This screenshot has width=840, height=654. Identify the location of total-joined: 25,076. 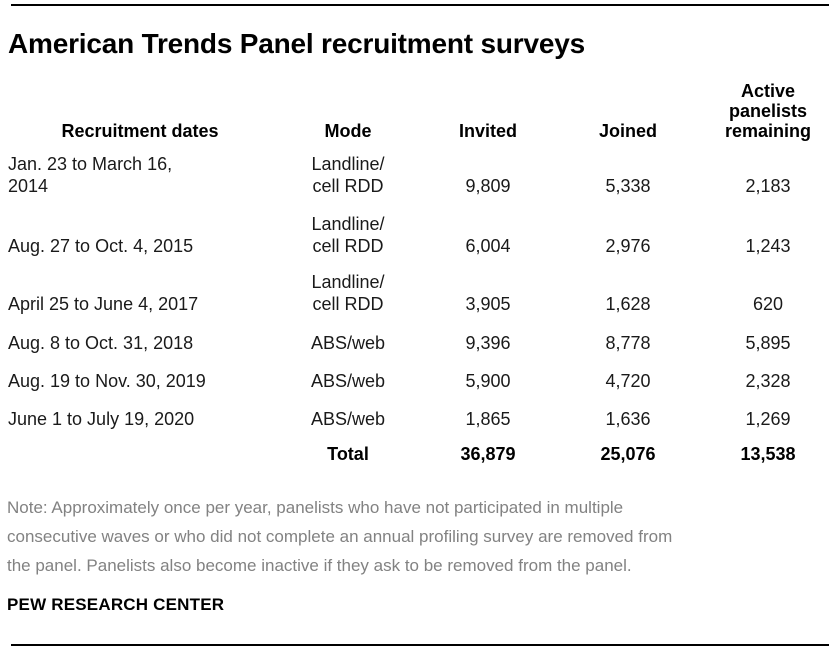
(628, 454).